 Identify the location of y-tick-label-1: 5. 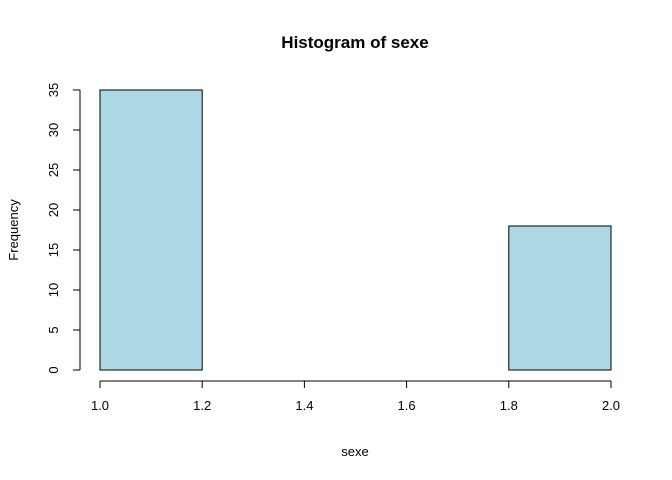
(53, 329).